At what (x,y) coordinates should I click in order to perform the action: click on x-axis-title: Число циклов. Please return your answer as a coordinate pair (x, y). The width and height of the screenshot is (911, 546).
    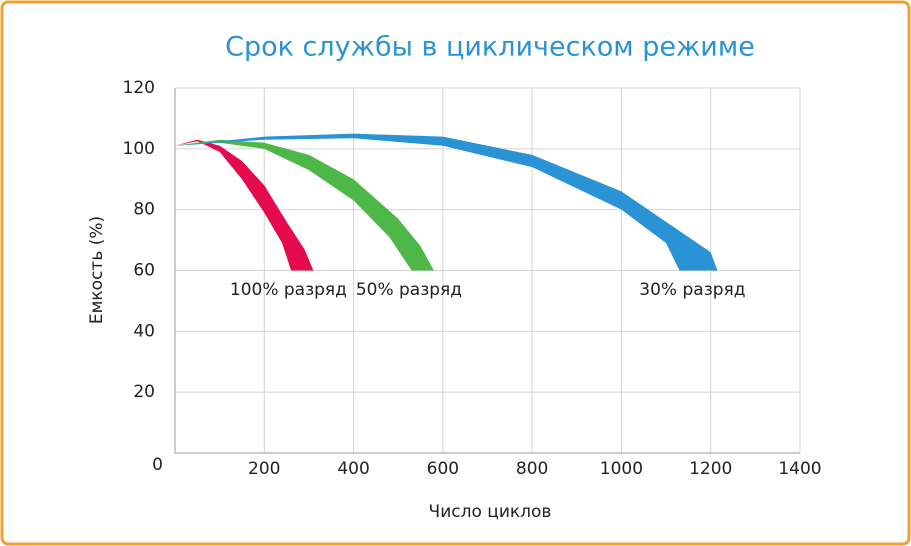
    Looking at the image, I should click on (490, 512).